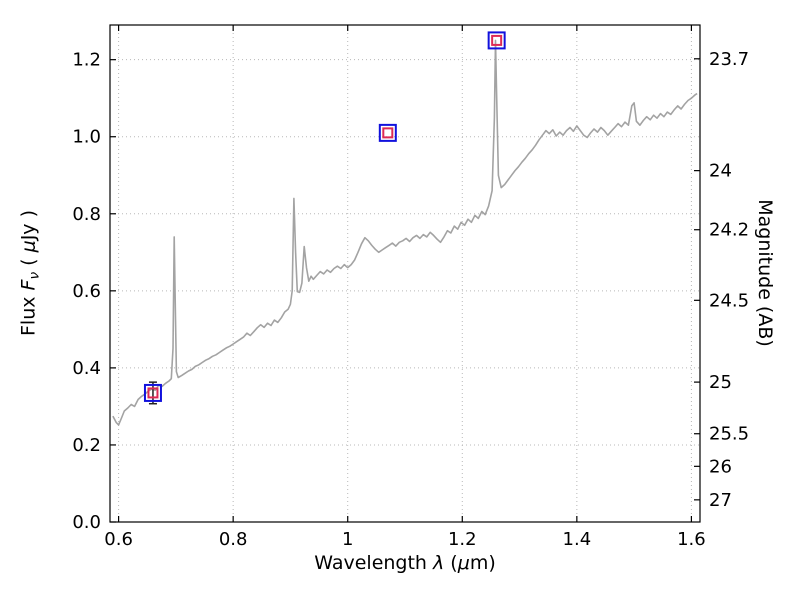 The image size is (800, 600). Describe the element at coordinates (729, 300) in the screenshot. I see `y2-tick-label: 24.5` at that location.